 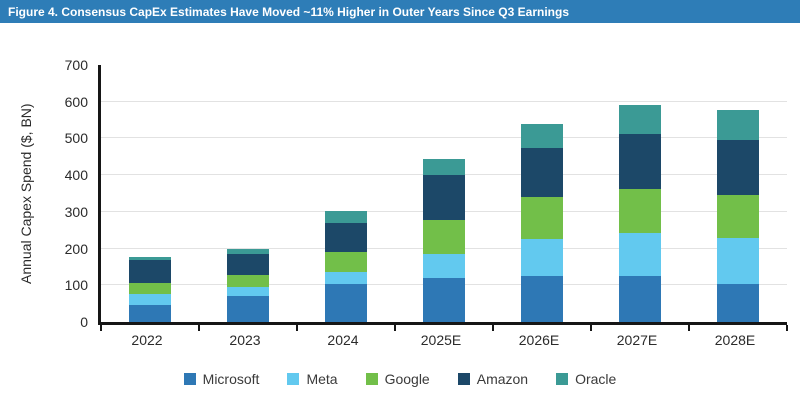 I want to click on segment-microsoft-2024, so click(x=346, y=303).